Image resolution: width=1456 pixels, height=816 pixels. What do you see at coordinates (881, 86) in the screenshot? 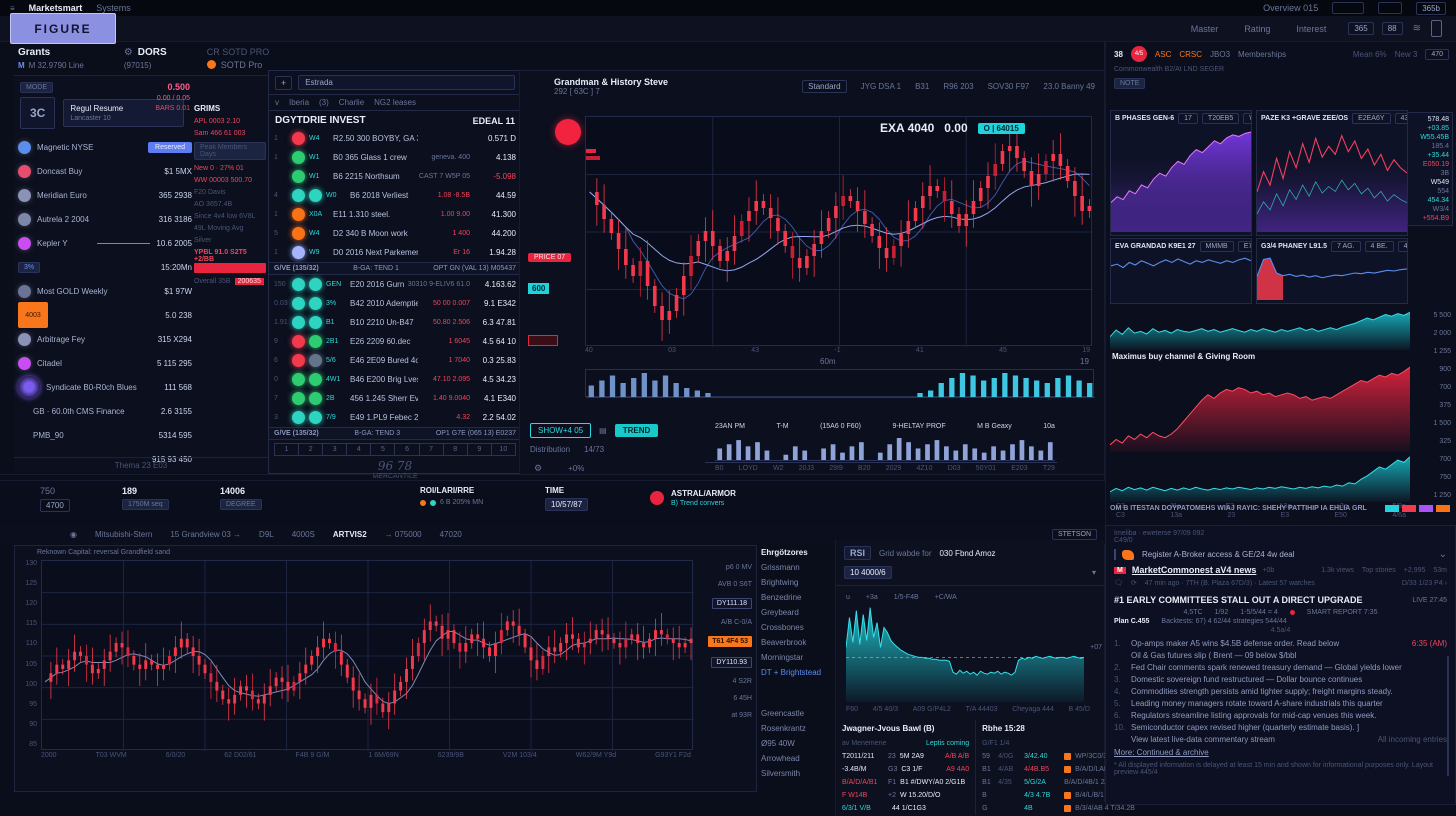
I see `chart-control-1: JYG DSA 1` at bounding box center [881, 86].